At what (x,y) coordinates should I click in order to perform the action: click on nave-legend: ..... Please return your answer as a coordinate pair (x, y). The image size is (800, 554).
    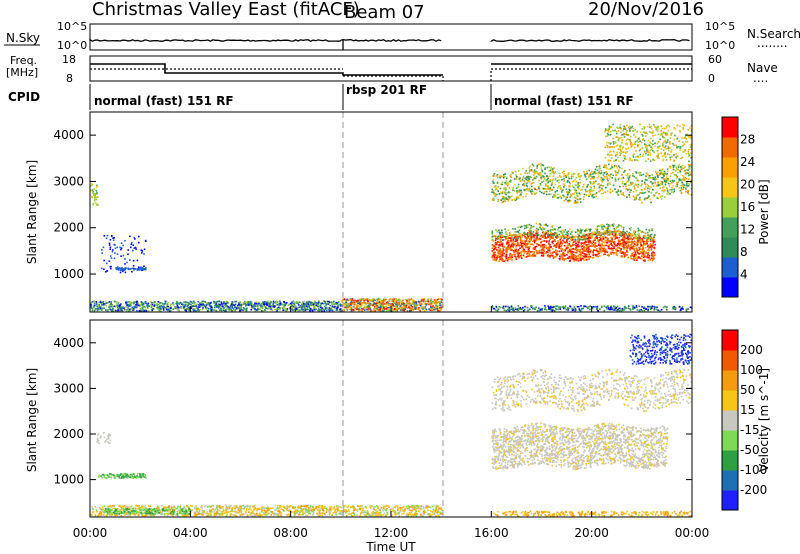
    Looking at the image, I should click on (760, 78).